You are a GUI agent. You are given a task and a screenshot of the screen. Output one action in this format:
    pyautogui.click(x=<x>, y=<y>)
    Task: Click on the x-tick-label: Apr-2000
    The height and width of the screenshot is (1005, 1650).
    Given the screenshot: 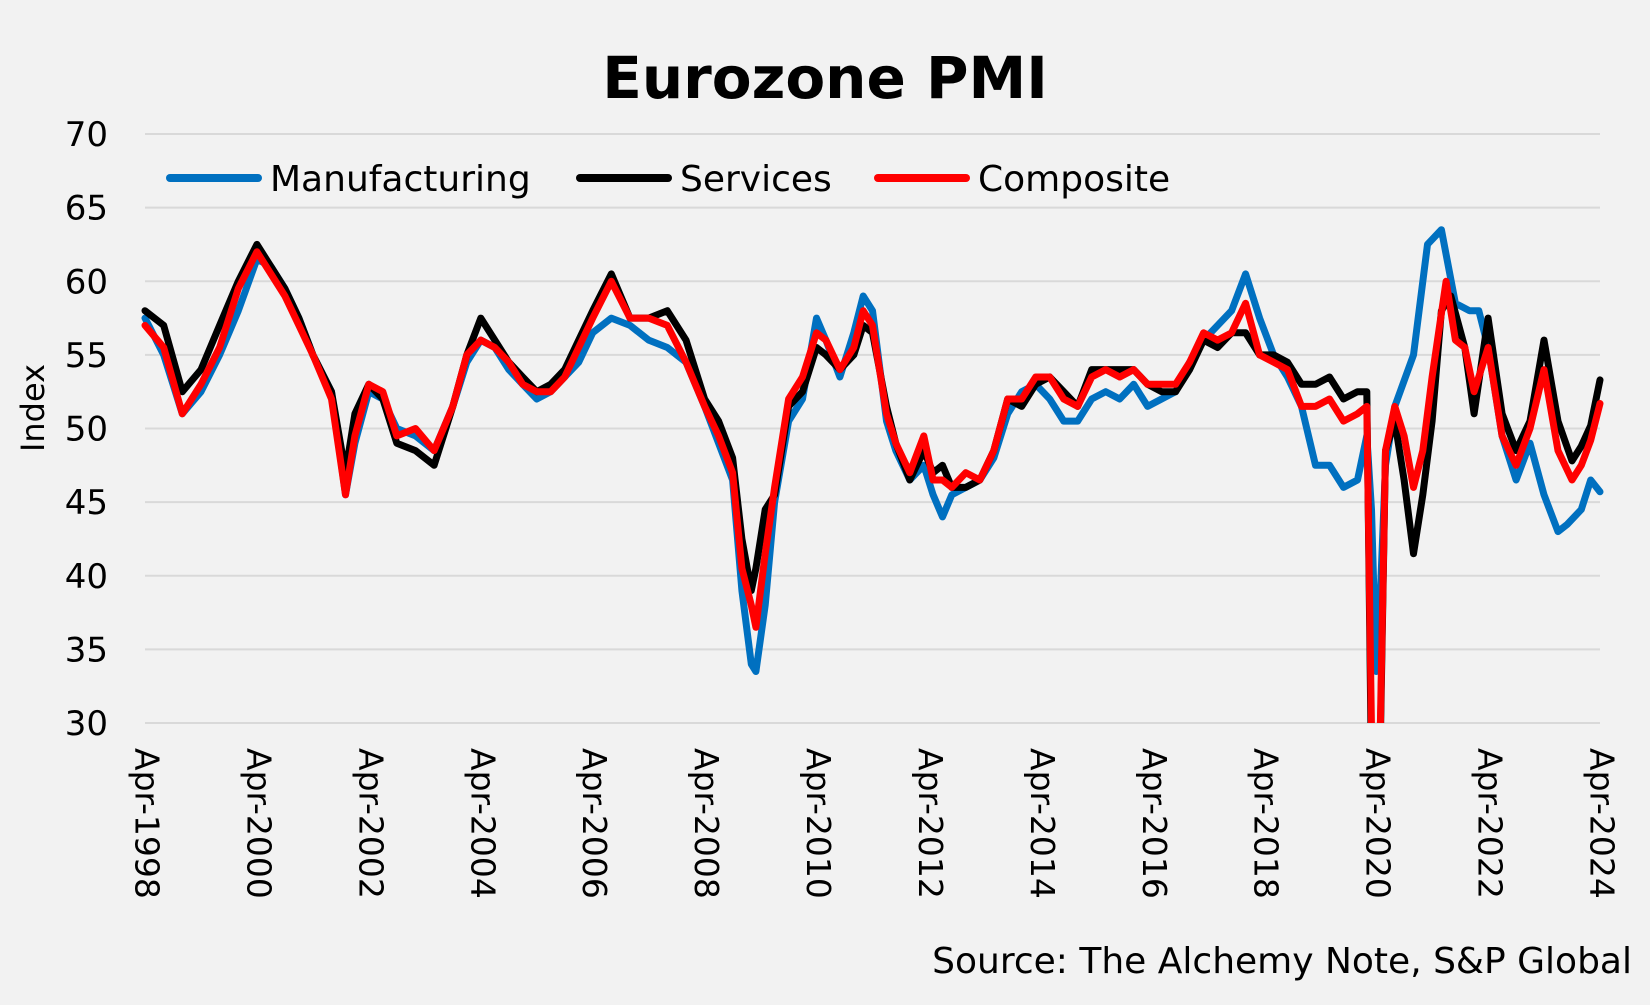 What is the action you would take?
    pyautogui.click(x=258, y=823)
    